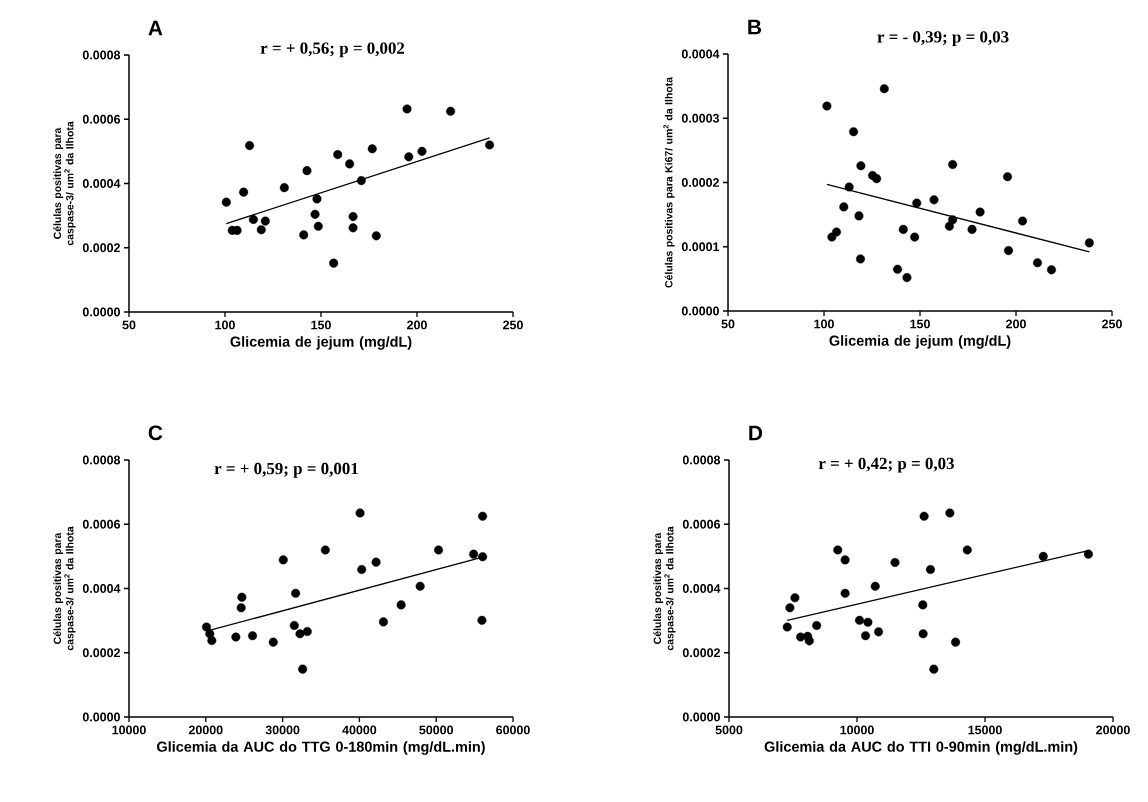 The width and height of the screenshot is (1148, 802). I want to click on x-tick-label: 20000, so click(1113, 730).